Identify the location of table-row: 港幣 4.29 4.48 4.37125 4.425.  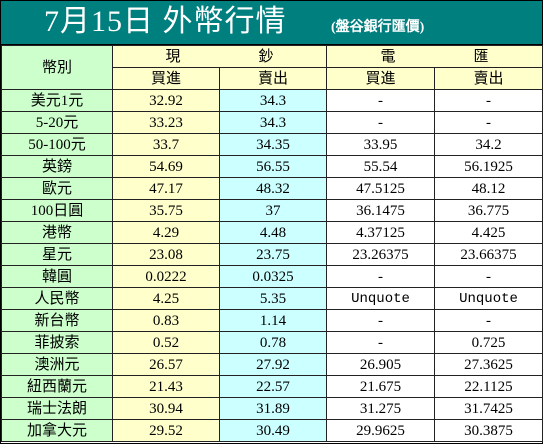
(272, 232).